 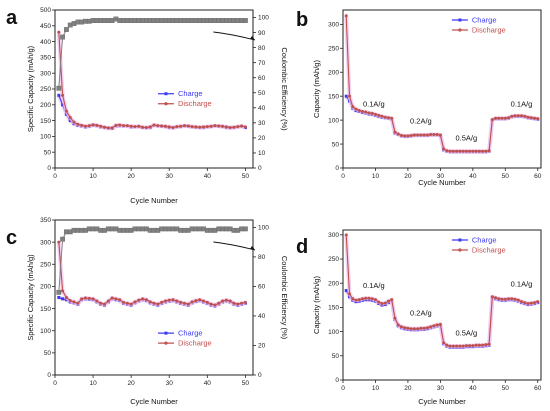 What do you see at coordinates (260, 168) in the screenshot?
I see `y2-tick-label: 0` at bounding box center [260, 168].